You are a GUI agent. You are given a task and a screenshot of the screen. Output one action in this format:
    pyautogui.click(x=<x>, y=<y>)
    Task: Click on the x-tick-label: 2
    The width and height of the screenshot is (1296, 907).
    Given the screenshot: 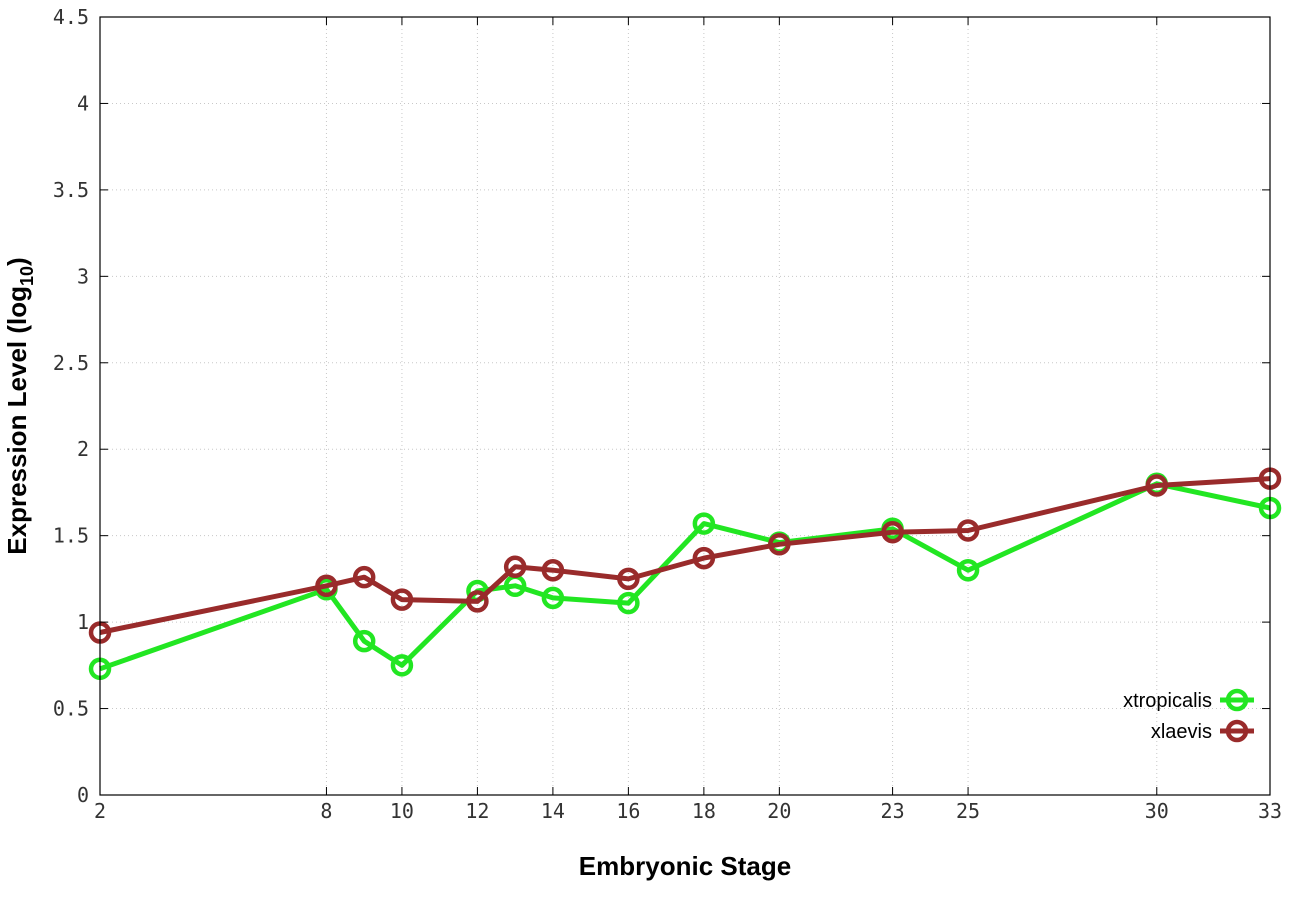 What is the action you would take?
    pyautogui.click(x=100, y=811)
    